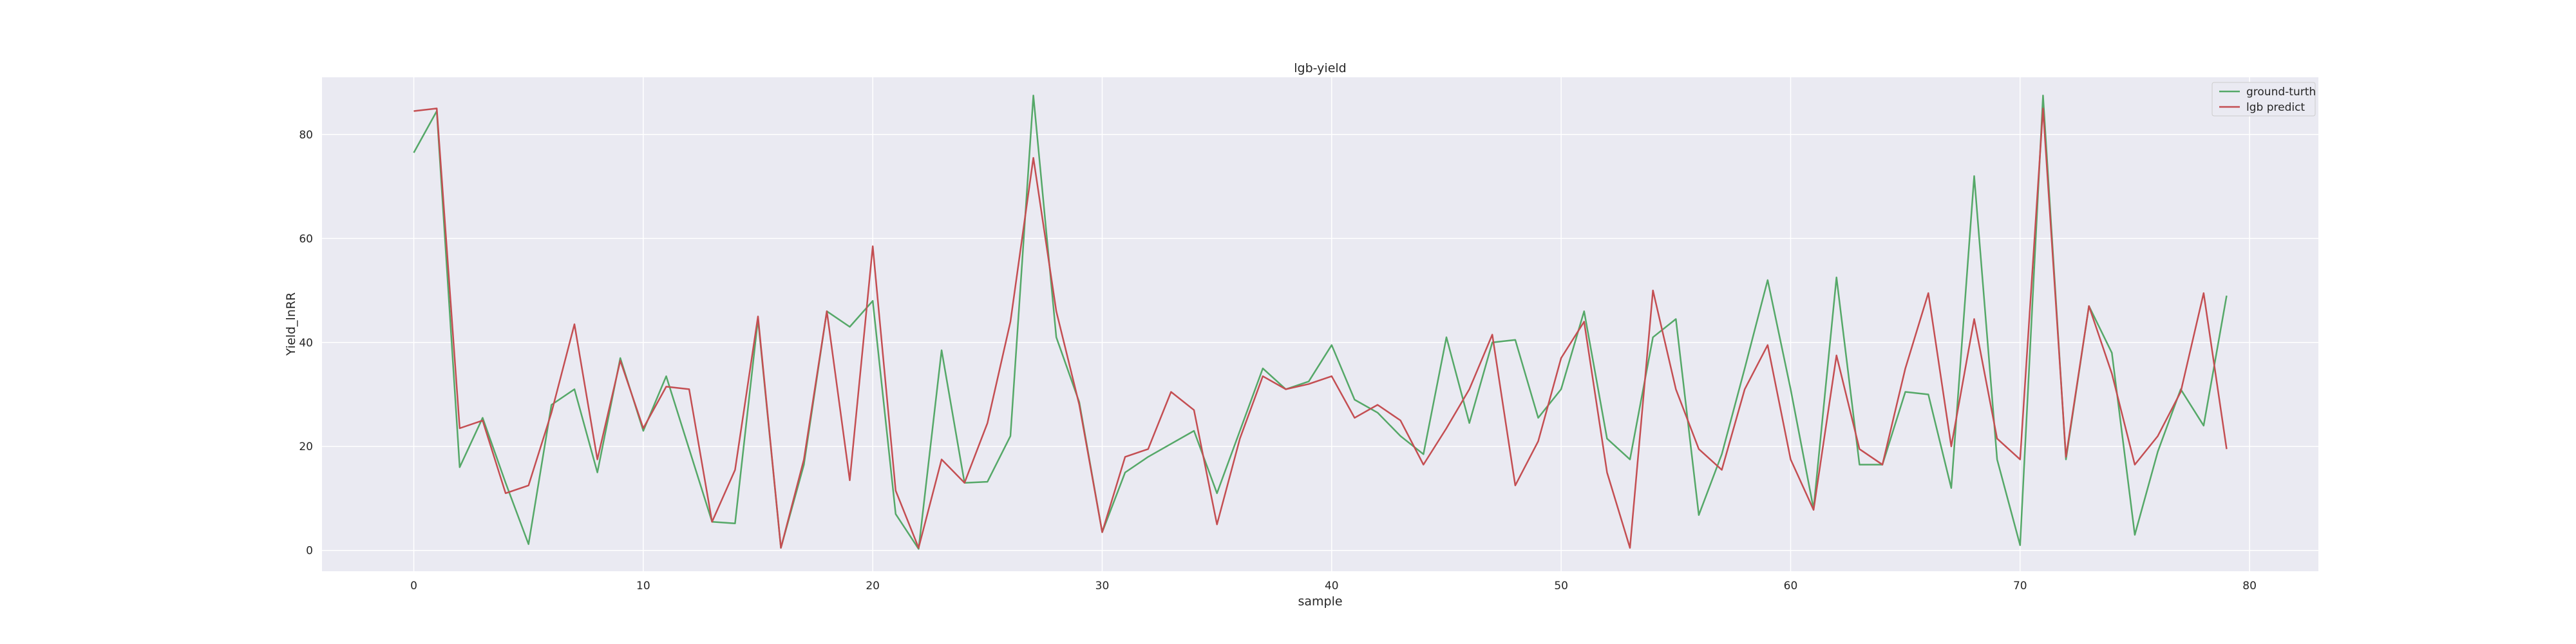  I want to click on chart-title: lgb-yield, so click(1320, 68).